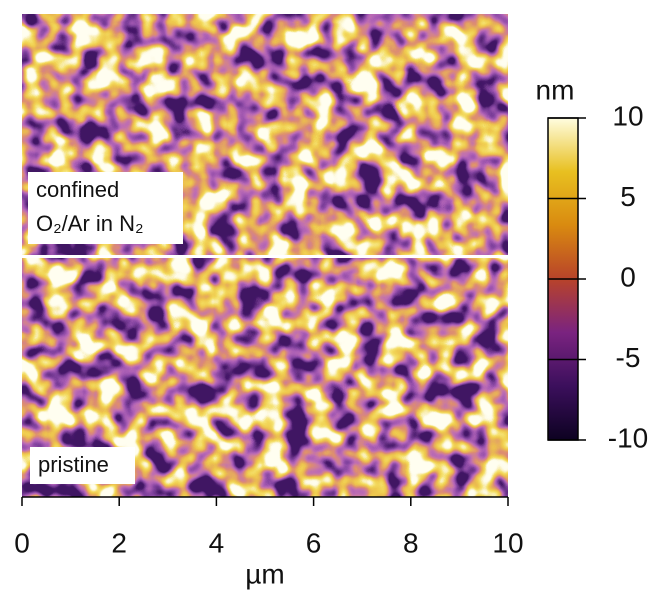 The height and width of the screenshot is (597, 648). What do you see at coordinates (264, 573) in the screenshot?
I see `x-axis-label: µm` at bounding box center [264, 573].